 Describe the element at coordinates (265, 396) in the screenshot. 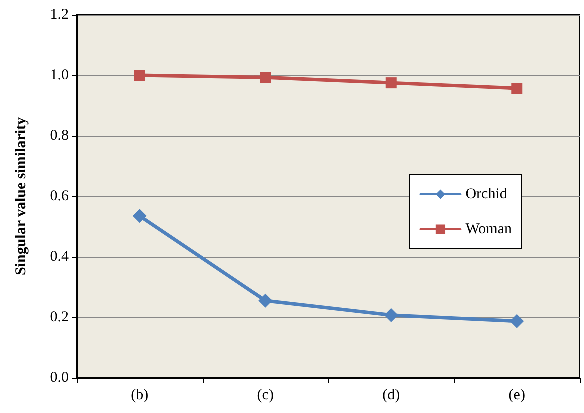

I see `x-tick-label: (c)` at that location.